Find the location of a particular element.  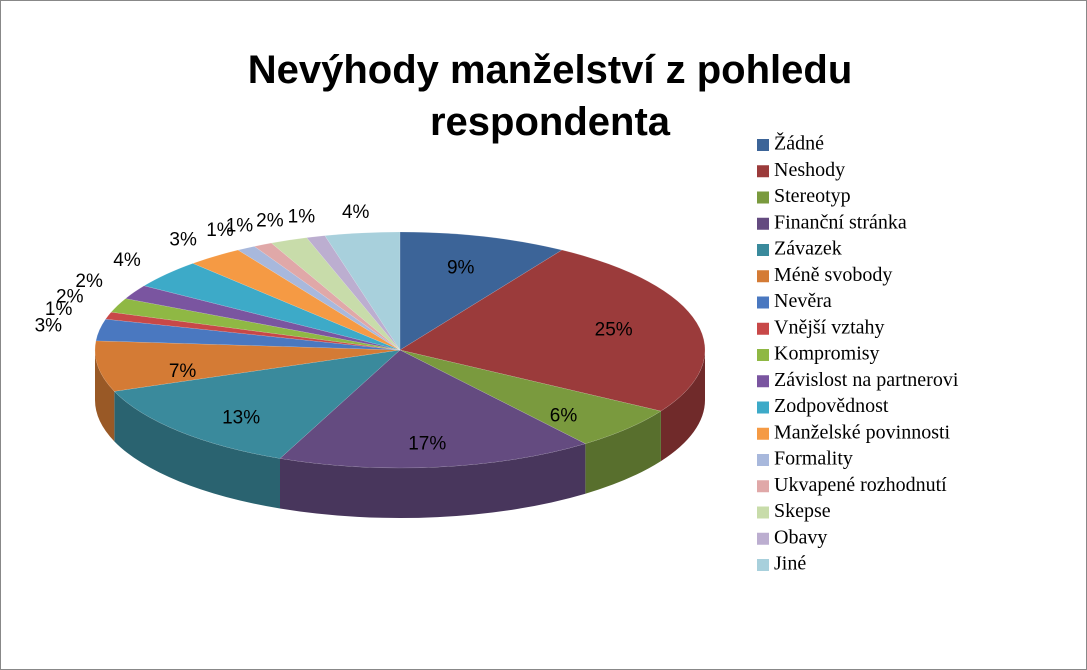

legend-label: Zodpovědnost is located at coordinates (831, 406).